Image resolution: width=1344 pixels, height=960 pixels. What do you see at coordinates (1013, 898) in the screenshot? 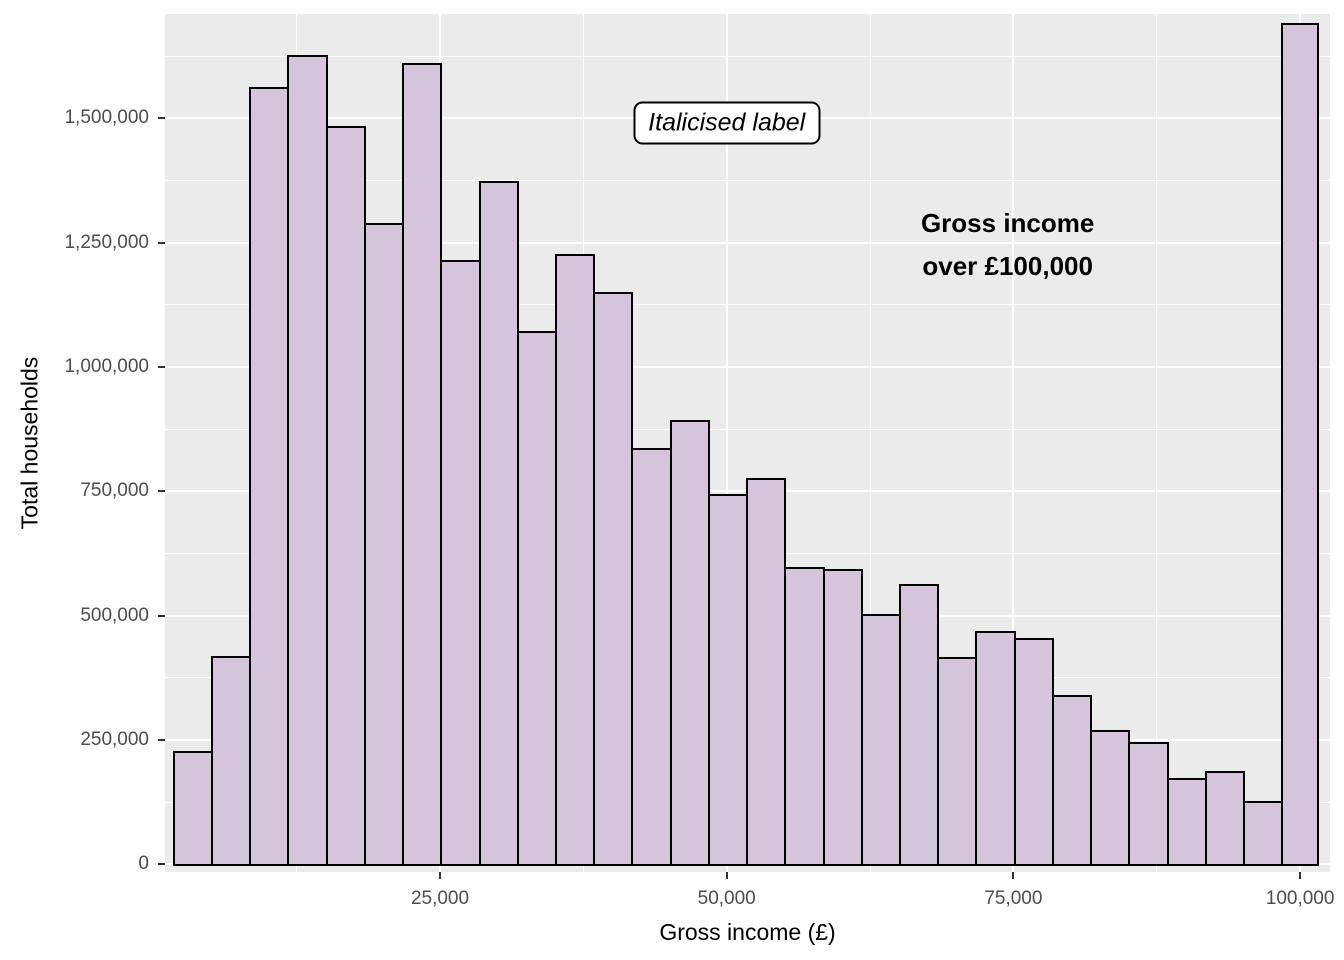
I see `x-tick-label: 75,000` at bounding box center [1013, 898].